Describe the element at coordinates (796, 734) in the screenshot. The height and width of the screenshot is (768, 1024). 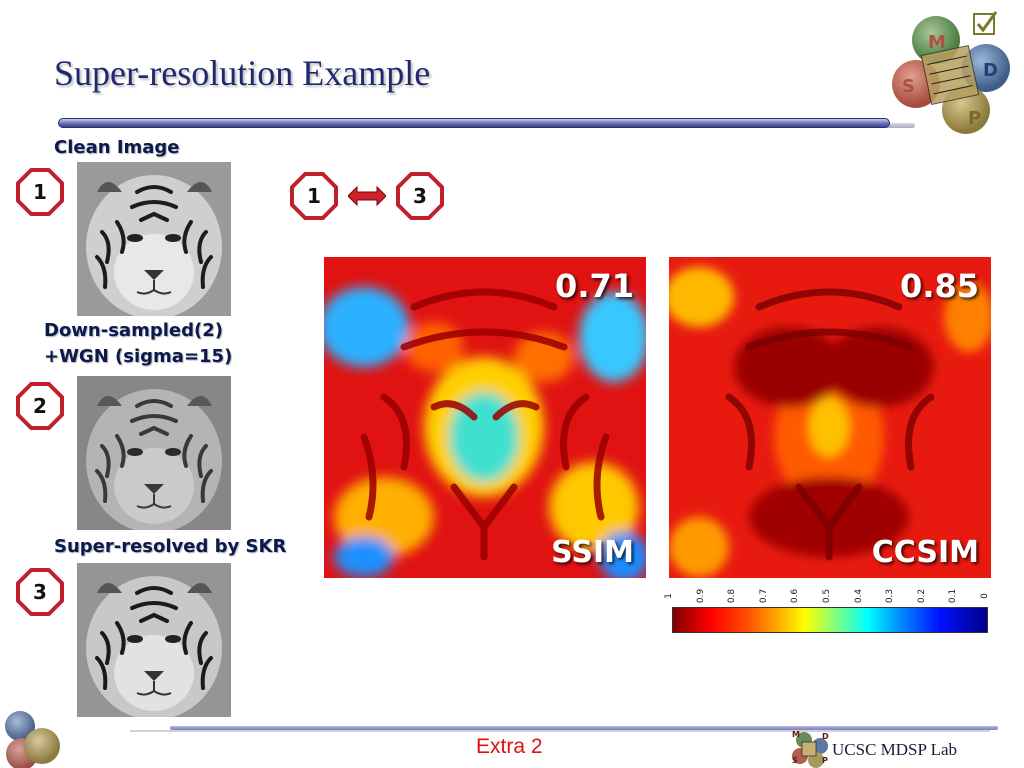
I see `logo-letter-m: M` at that location.